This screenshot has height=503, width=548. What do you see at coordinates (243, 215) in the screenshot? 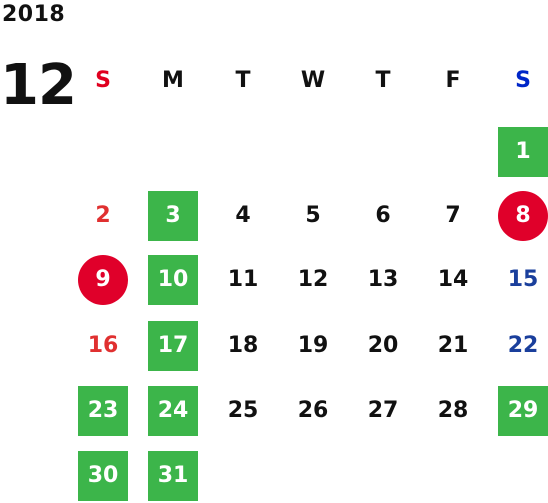
I see `day-cell-4: 4` at bounding box center [243, 215].